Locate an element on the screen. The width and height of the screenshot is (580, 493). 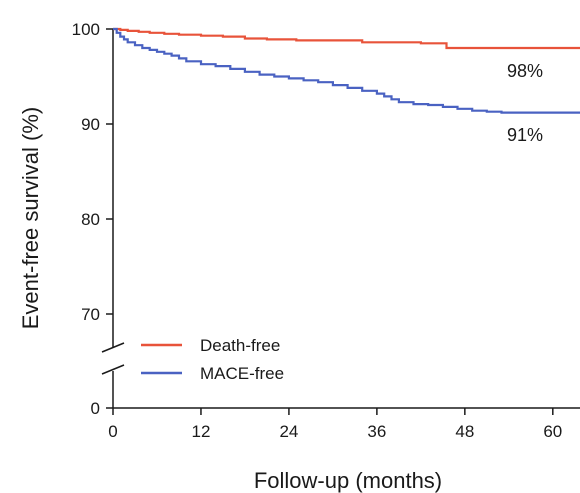
x-tick-label: 60 is located at coordinates (552, 431).